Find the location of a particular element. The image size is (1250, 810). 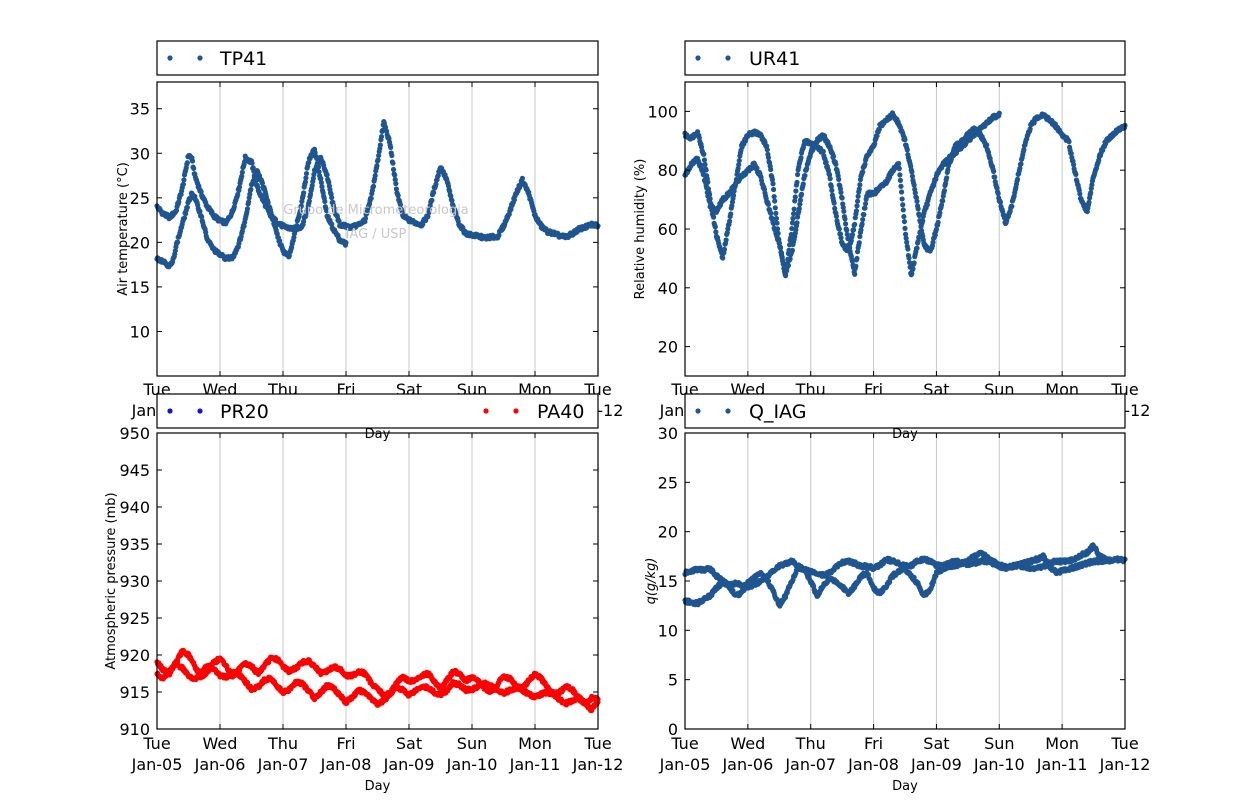

x-tick-day-label: Tue is located at coordinates (156, 743).